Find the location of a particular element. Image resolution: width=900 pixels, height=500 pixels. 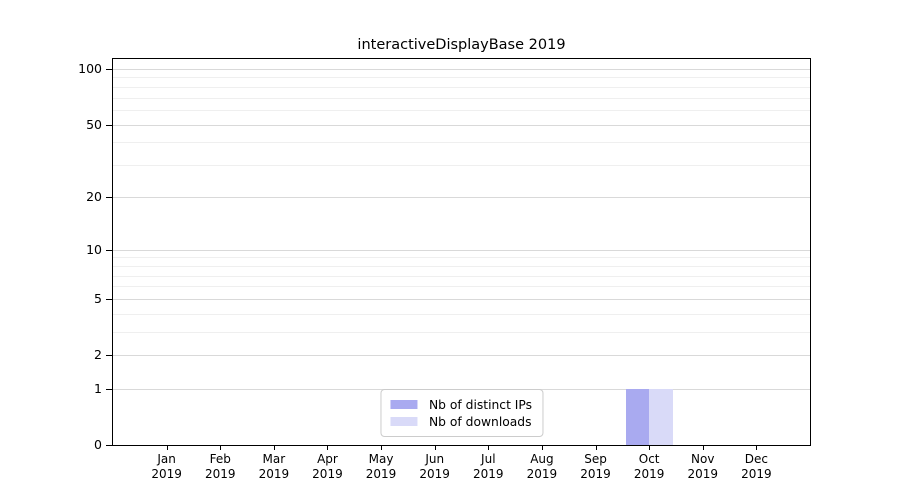

bar-downloads is located at coordinates (661, 416).